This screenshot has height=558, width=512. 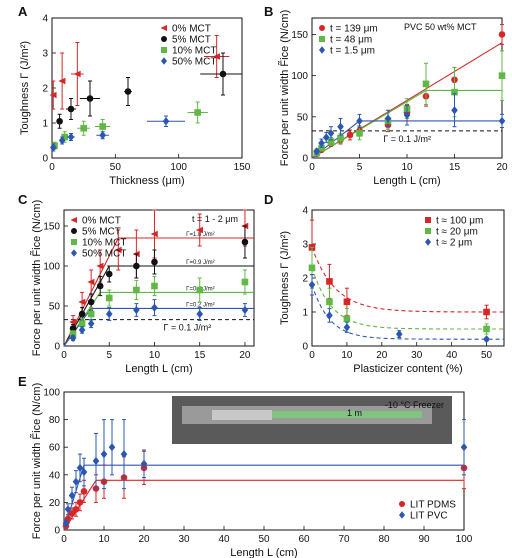 I want to click on legend-entry: 5% MCT, so click(x=101, y=232).